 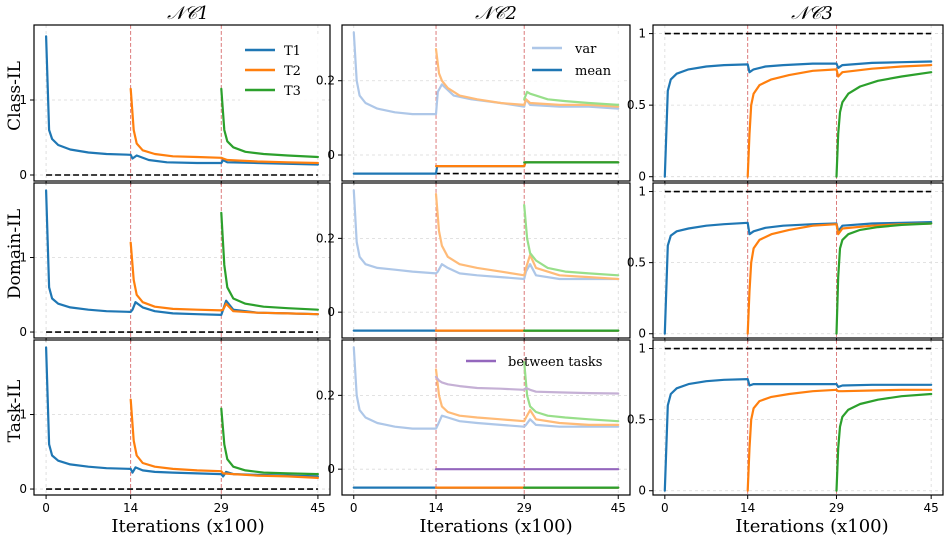 I want to click on legend-label-var: var, so click(x=585, y=49).